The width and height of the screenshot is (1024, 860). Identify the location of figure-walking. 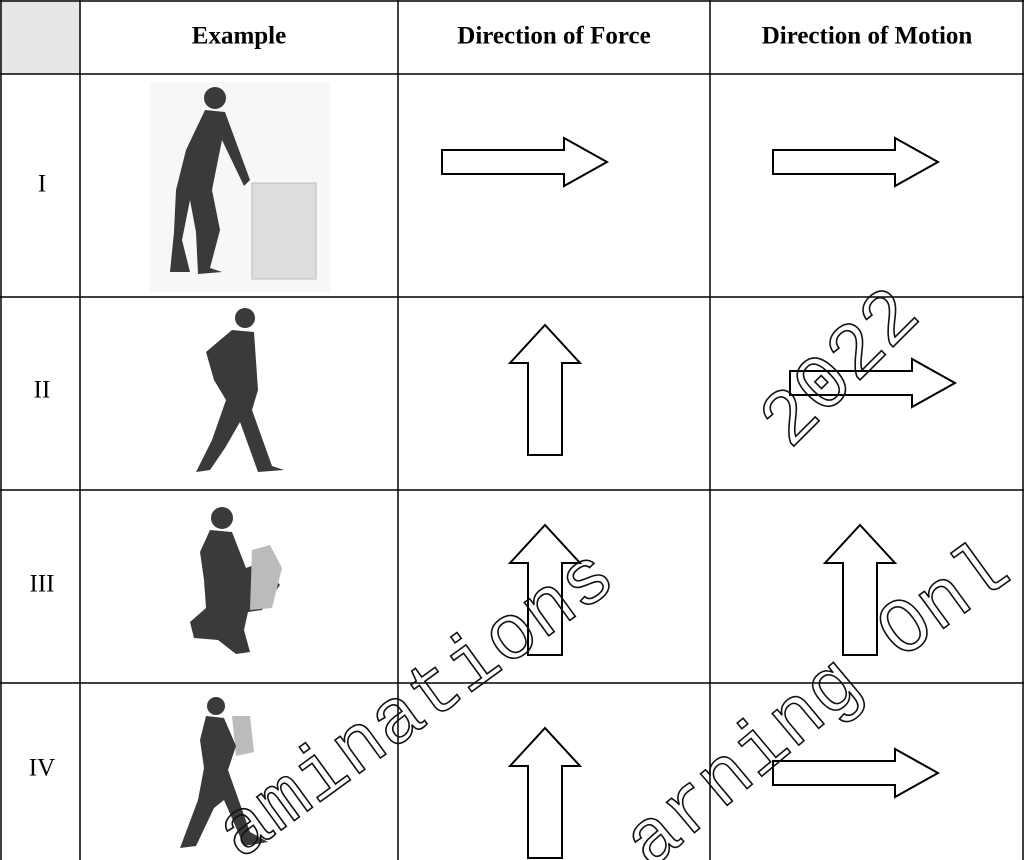
(240, 390).